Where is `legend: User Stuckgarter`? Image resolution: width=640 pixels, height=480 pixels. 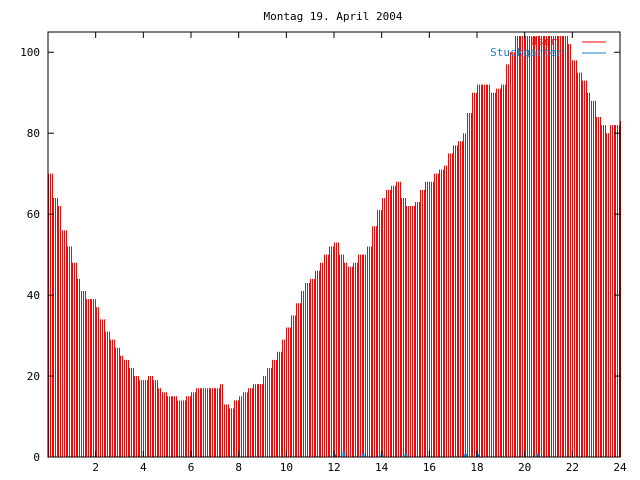
legend: User Stuckgarter is located at coordinates (548, 47).